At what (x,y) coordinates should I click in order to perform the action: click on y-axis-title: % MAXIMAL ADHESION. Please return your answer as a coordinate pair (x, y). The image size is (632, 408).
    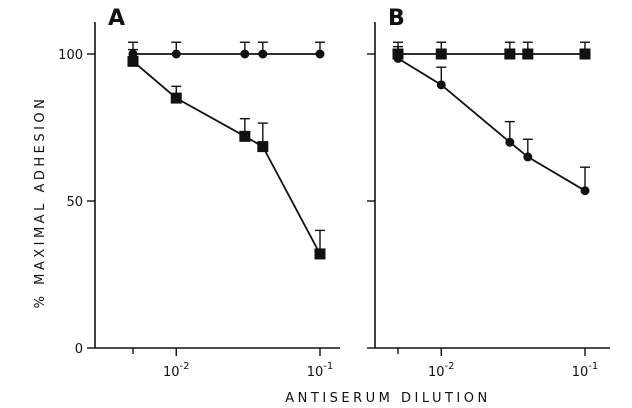
    Looking at the image, I should click on (40, 202).